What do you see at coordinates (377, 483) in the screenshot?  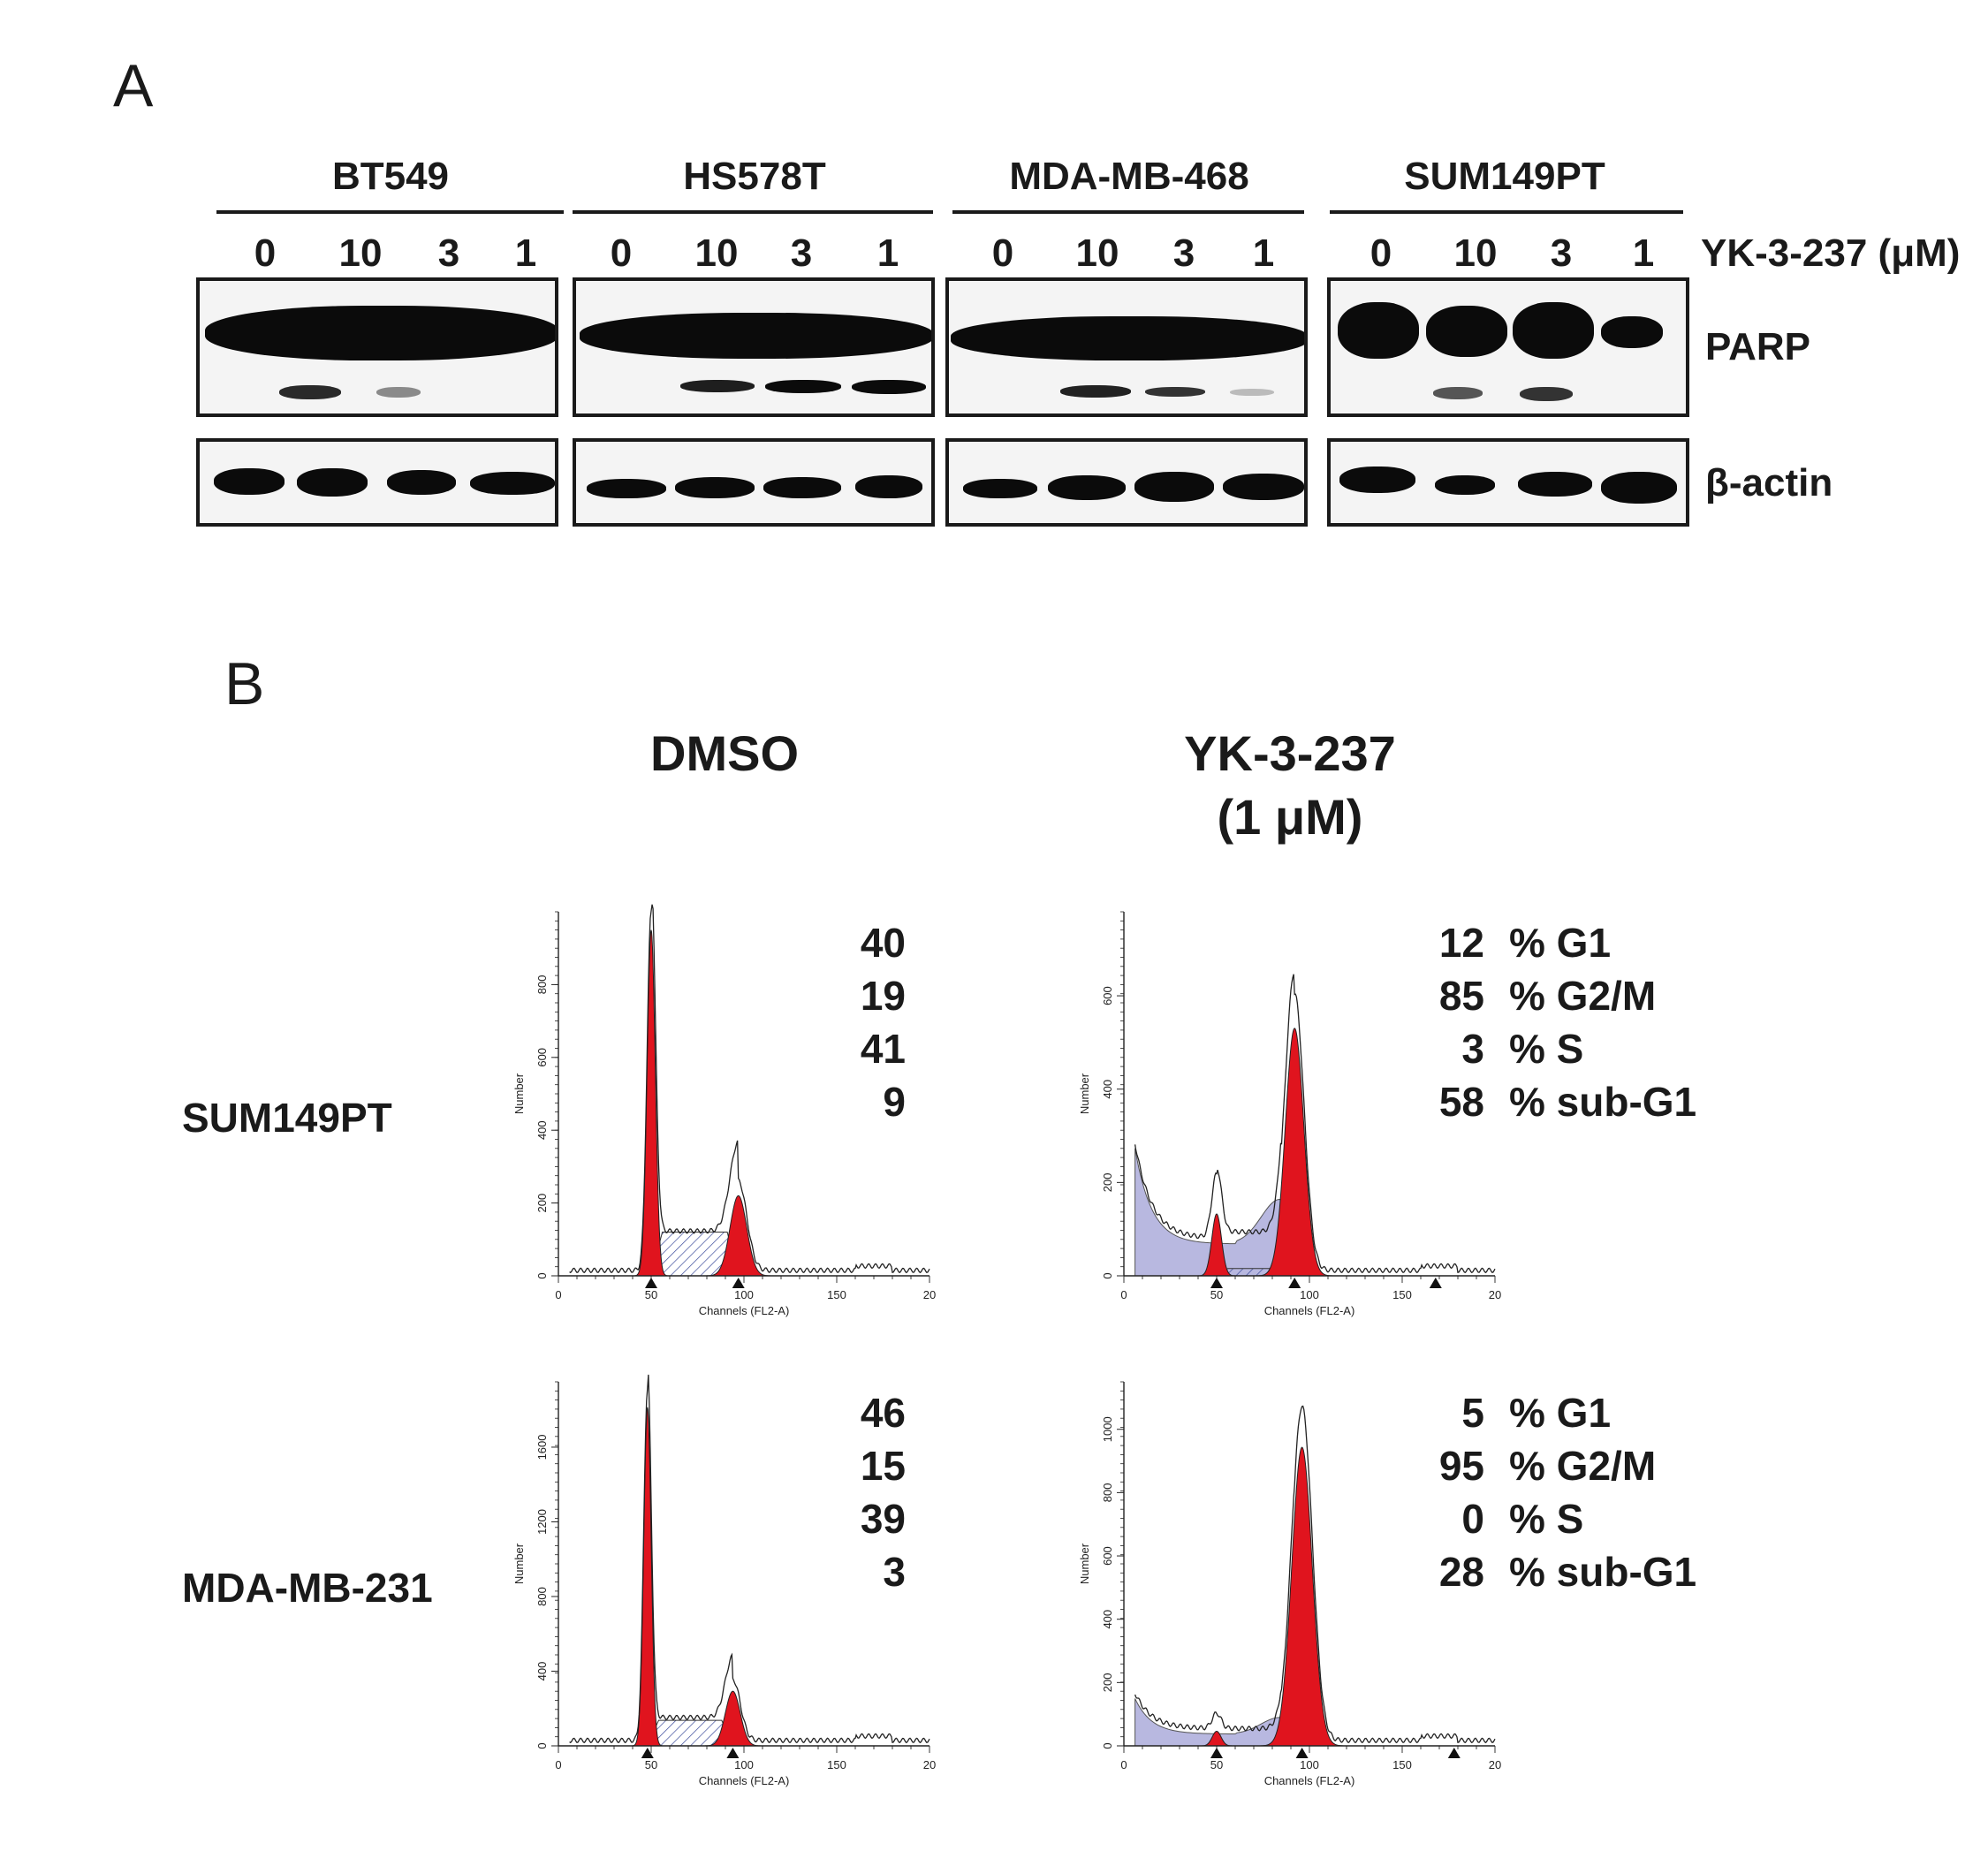 I see `blot-actin-bt549` at bounding box center [377, 483].